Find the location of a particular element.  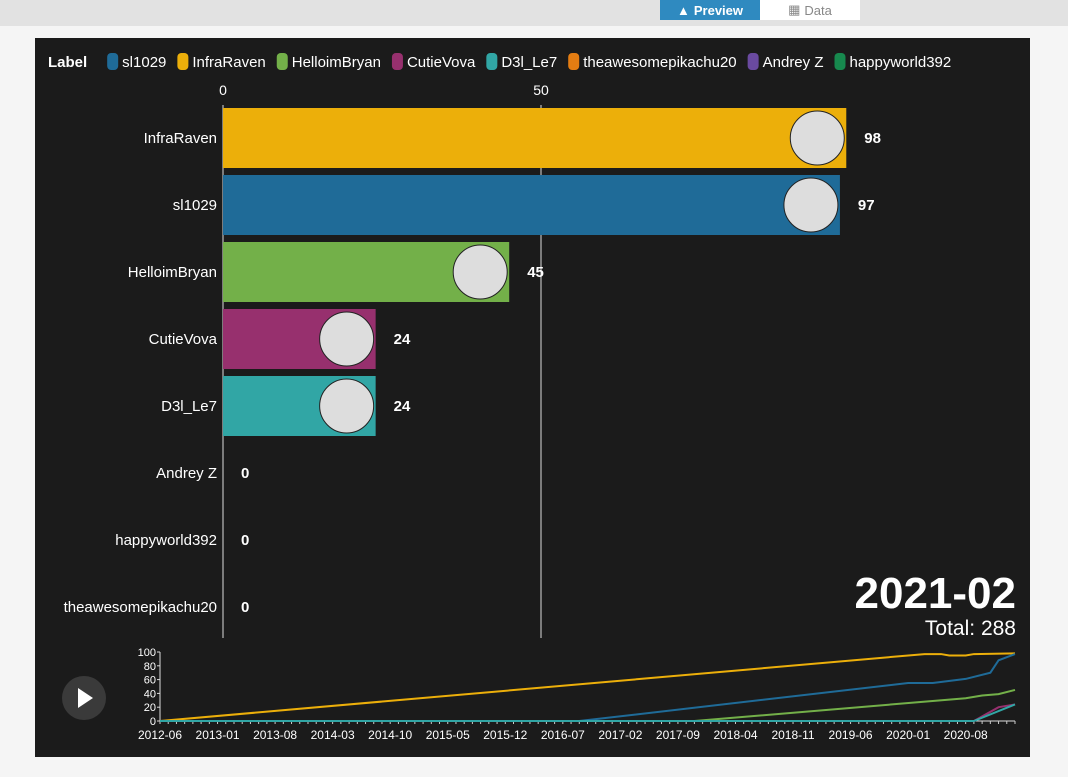

timeline-x-tick: 2018-04 is located at coordinates (735, 735).